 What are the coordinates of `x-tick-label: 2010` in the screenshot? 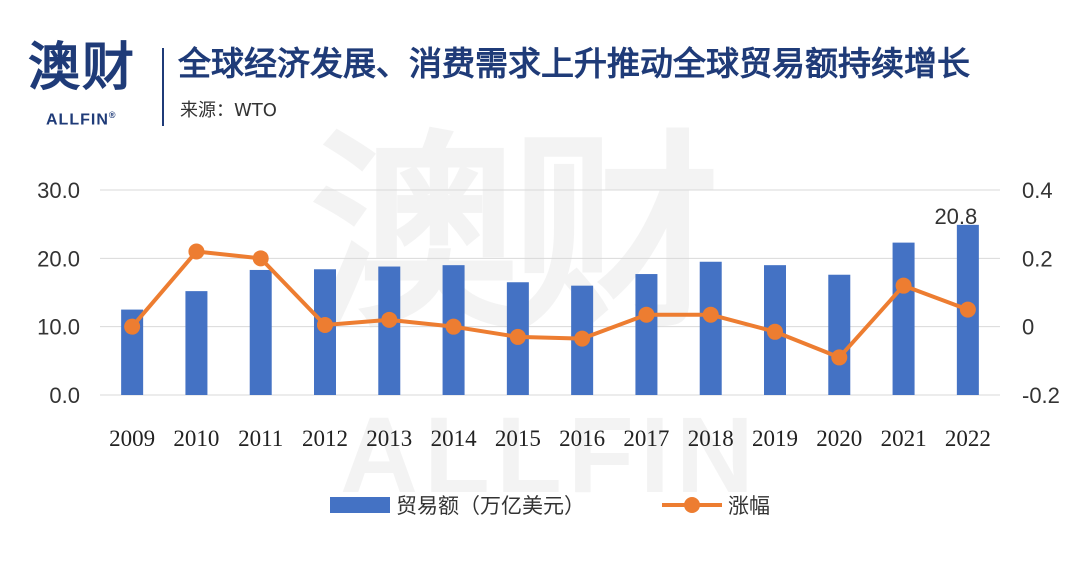 It's located at (196, 438).